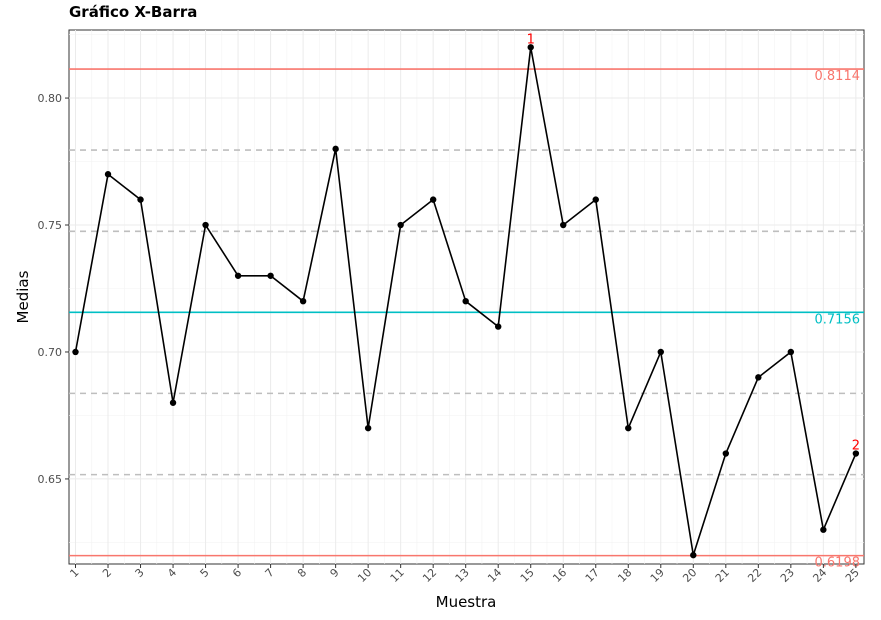 This screenshot has height=620, width=881. Describe the element at coordinates (527, 575) in the screenshot. I see `x-tick-label: 15` at that location.